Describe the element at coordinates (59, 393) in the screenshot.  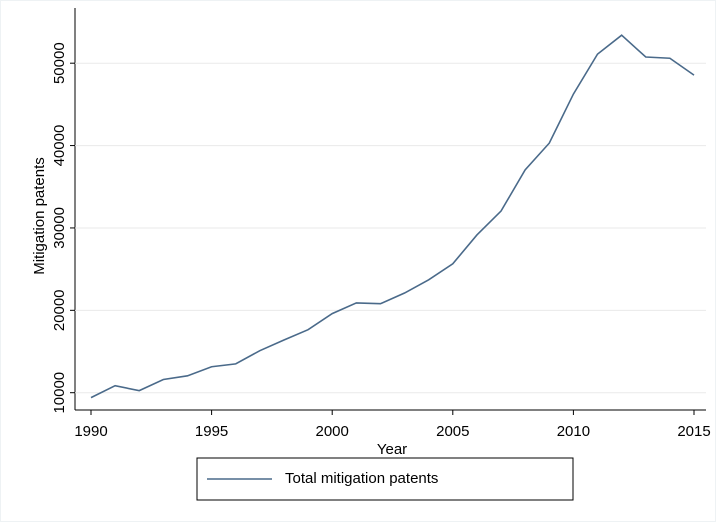
I see `y-tick-label: 10000` at that location.